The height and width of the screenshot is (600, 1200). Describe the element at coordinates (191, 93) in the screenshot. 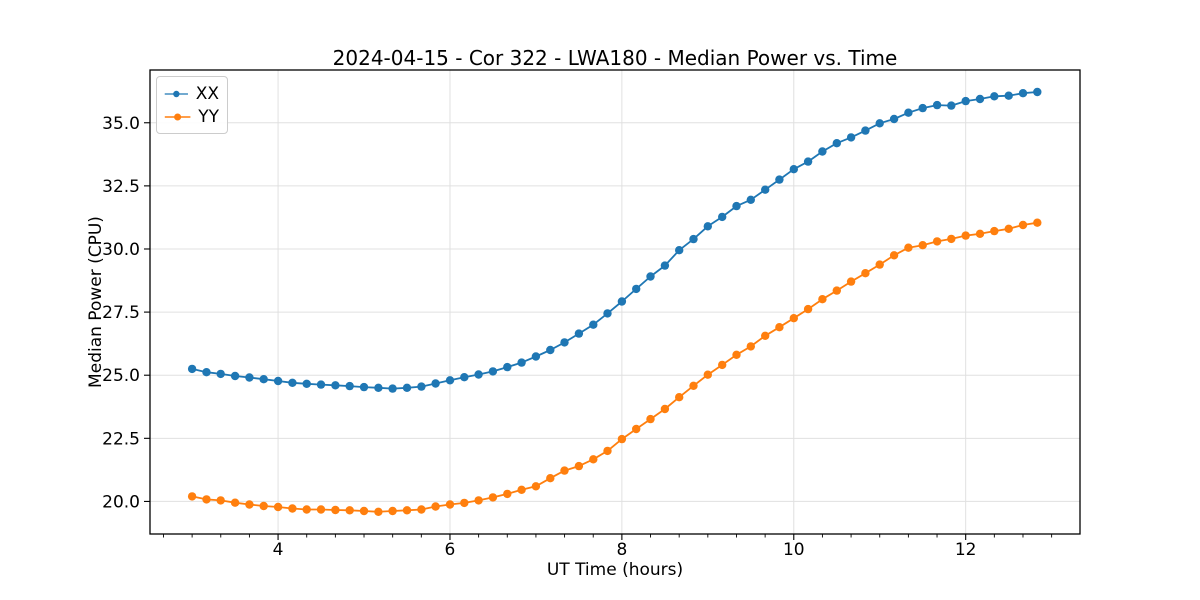

I see `legend-item-xx: XX` at that location.